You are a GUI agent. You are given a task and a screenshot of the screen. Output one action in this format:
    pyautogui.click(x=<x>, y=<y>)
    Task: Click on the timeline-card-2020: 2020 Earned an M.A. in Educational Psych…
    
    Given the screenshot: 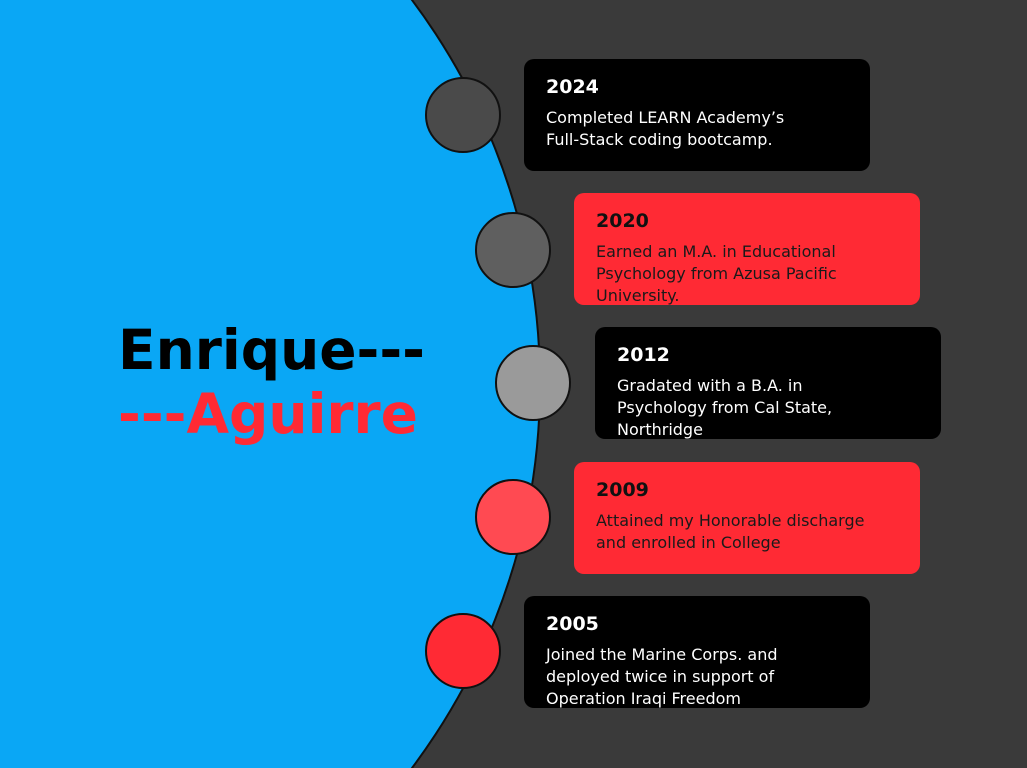 What is the action you would take?
    pyautogui.click(x=747, y=249)
    